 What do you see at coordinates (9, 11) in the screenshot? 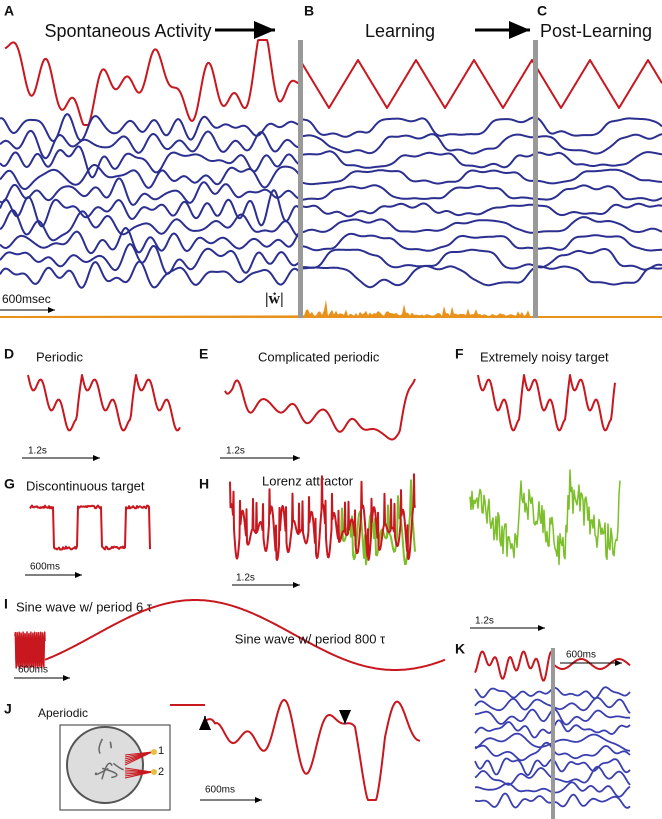
I see `label: A` at bounding box center [9, 11].